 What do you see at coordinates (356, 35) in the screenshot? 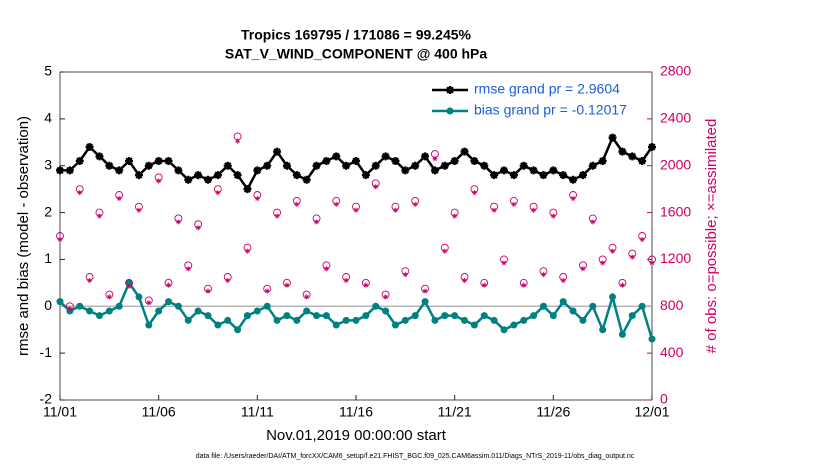
I see `chart-title: Tropics 169795 / 171086 = 99.245%` at bounding box center [356, 35].